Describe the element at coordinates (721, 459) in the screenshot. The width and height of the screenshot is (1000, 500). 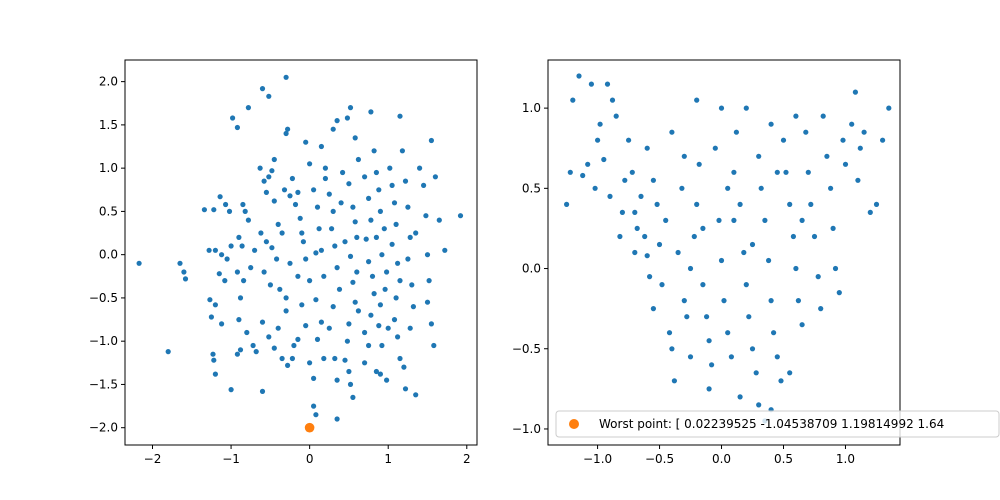
I see `right-x-tick-label: 0.0` at that location.